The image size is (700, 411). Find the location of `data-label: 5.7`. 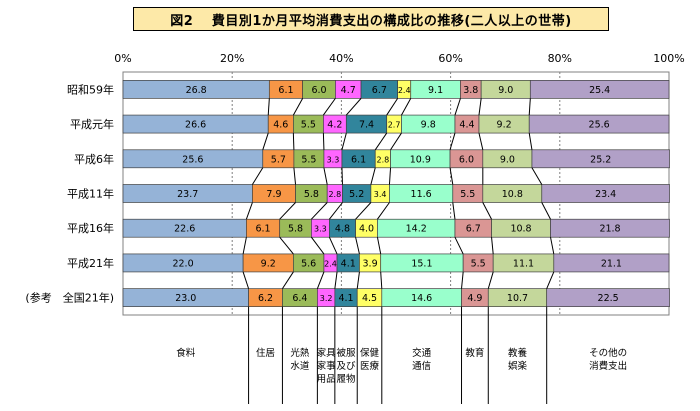

data-label: 5.7 is located at coordinates (278, 159).